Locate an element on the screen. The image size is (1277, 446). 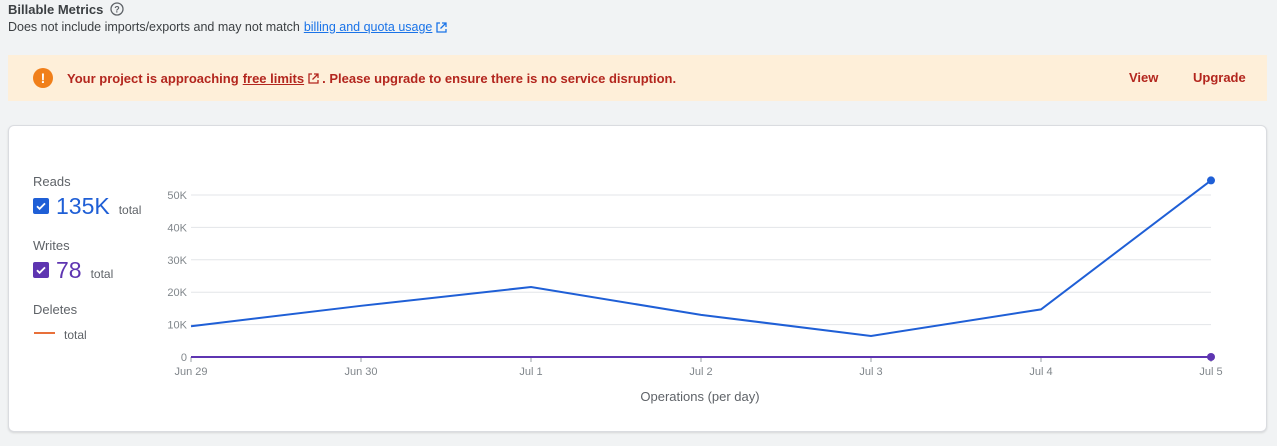
y-tick-label: 50K is located at coordinates (177, 196).